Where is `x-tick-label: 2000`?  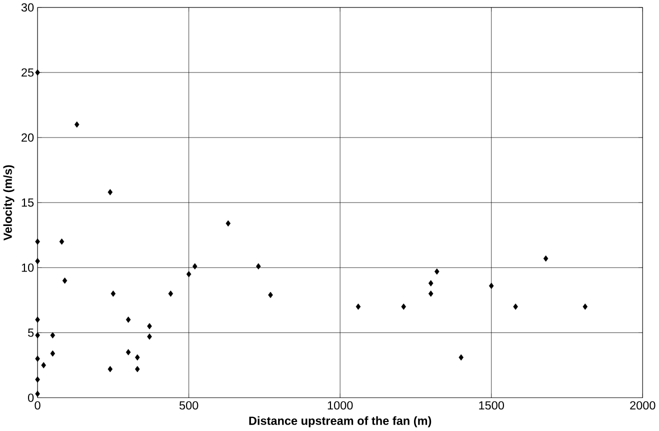 x-tick-label: 2000 is located at coordinates (643, 405).